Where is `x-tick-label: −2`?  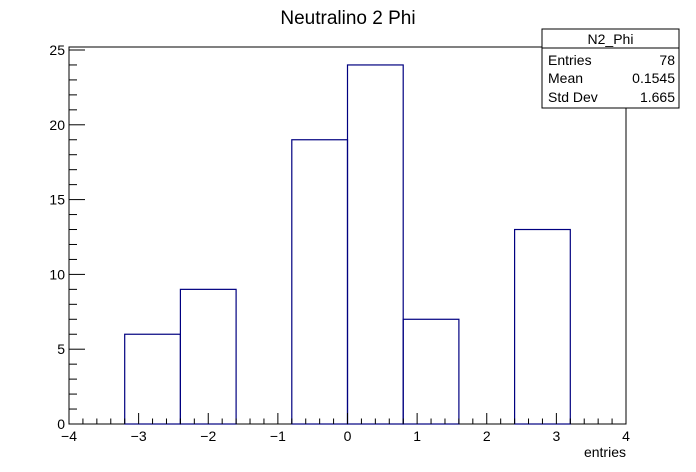 x-tick-label: −2 is located at coordinates (208, 436).